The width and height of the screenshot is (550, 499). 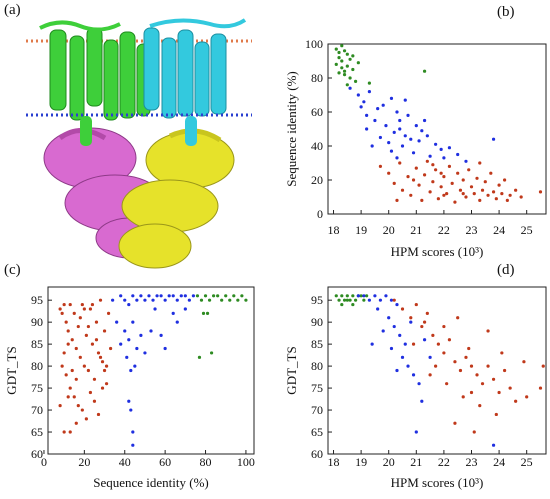 What do you see at coordinates (334, 230) in the screenshot?
I see `x-tick-label: 18` at bounding box center [334, 230].